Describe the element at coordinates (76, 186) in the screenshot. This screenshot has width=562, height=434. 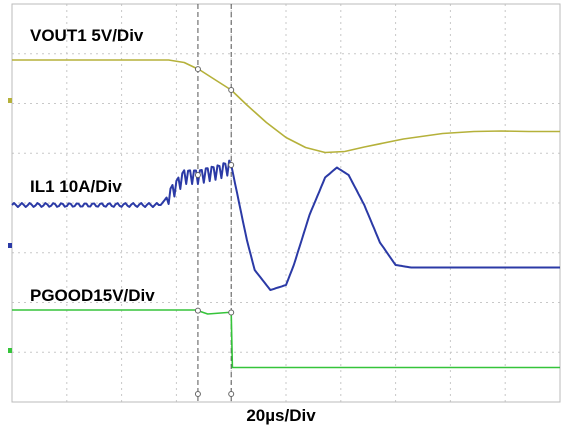
I see `il1-trace-label: IL1 10A/Div` at that location.